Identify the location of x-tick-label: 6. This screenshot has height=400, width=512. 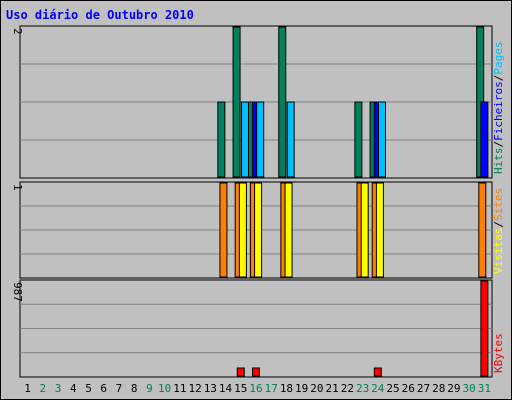
(103, 388).